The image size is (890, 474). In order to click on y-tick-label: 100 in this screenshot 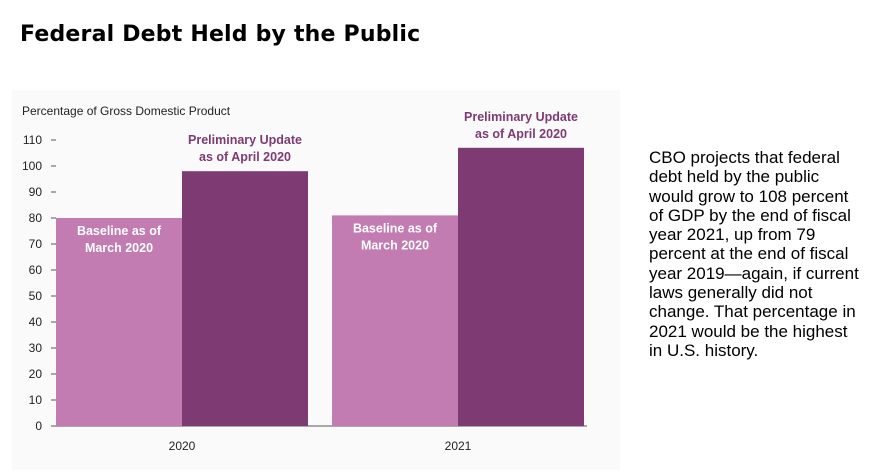, I will do `click(32, 166)`.